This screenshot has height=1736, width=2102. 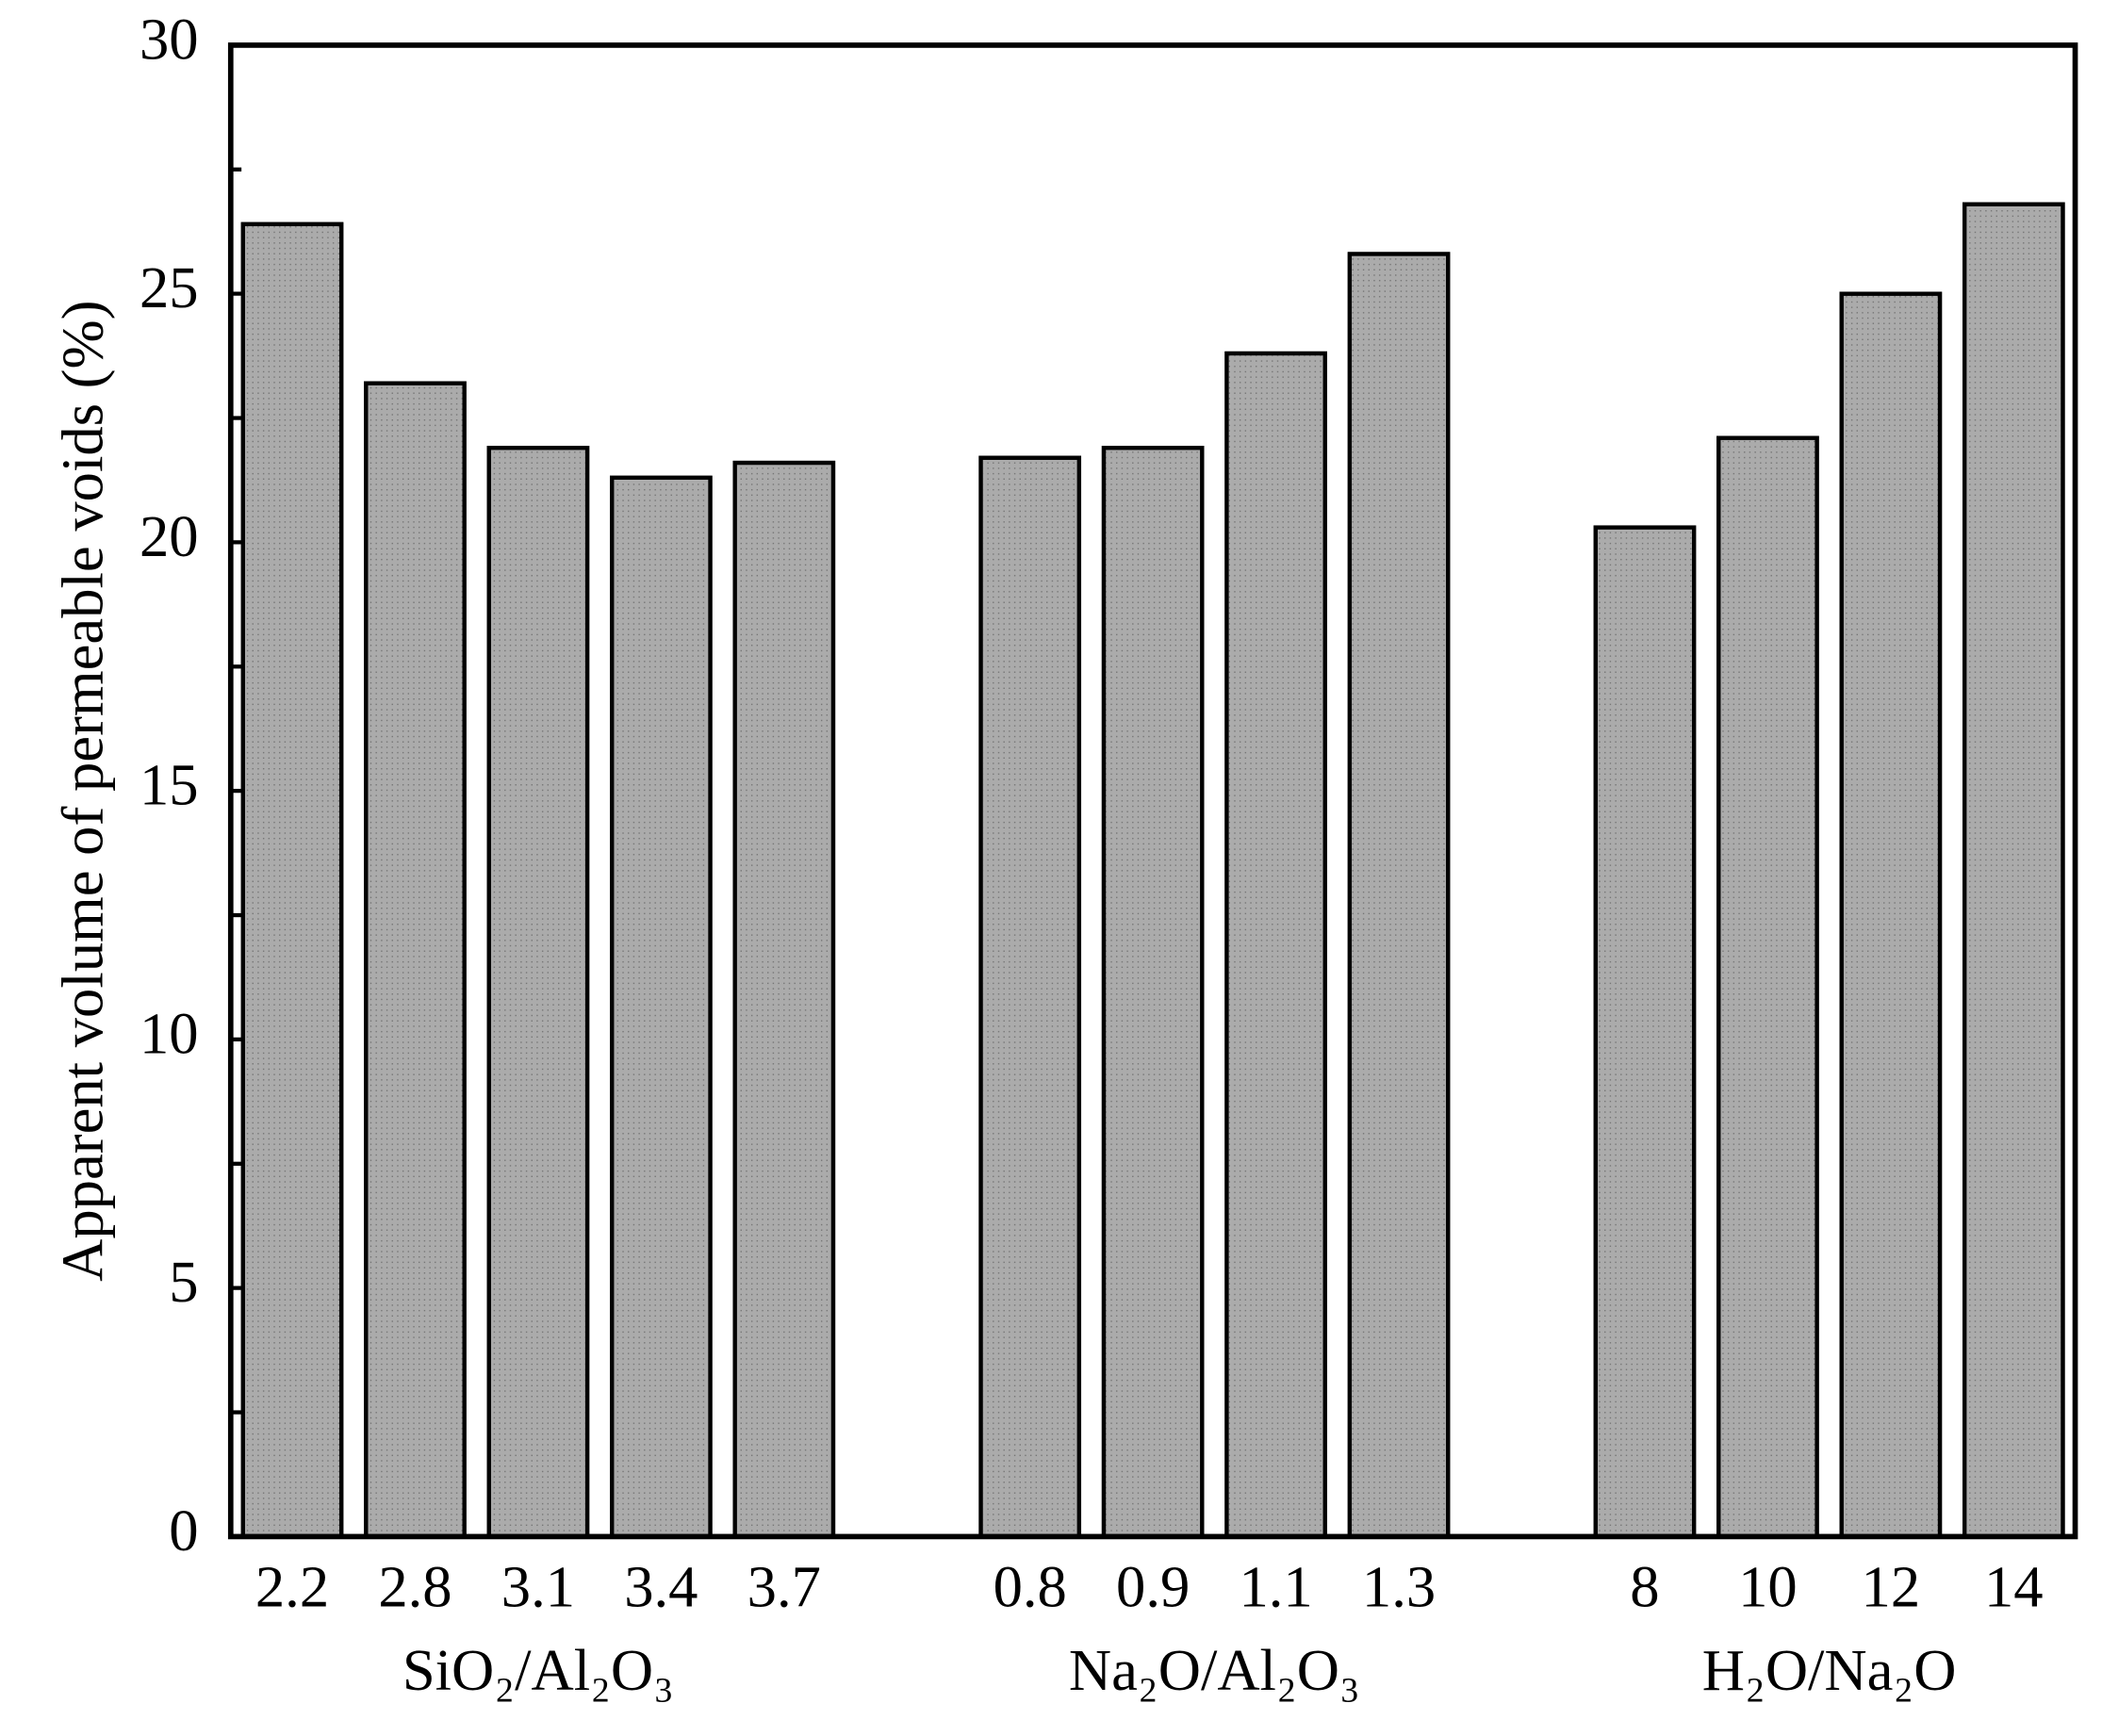 What do you see at coordinates (169, 287) in the screenshot?
I see `y-tick-label: 25` at bounding box center [169, 287].